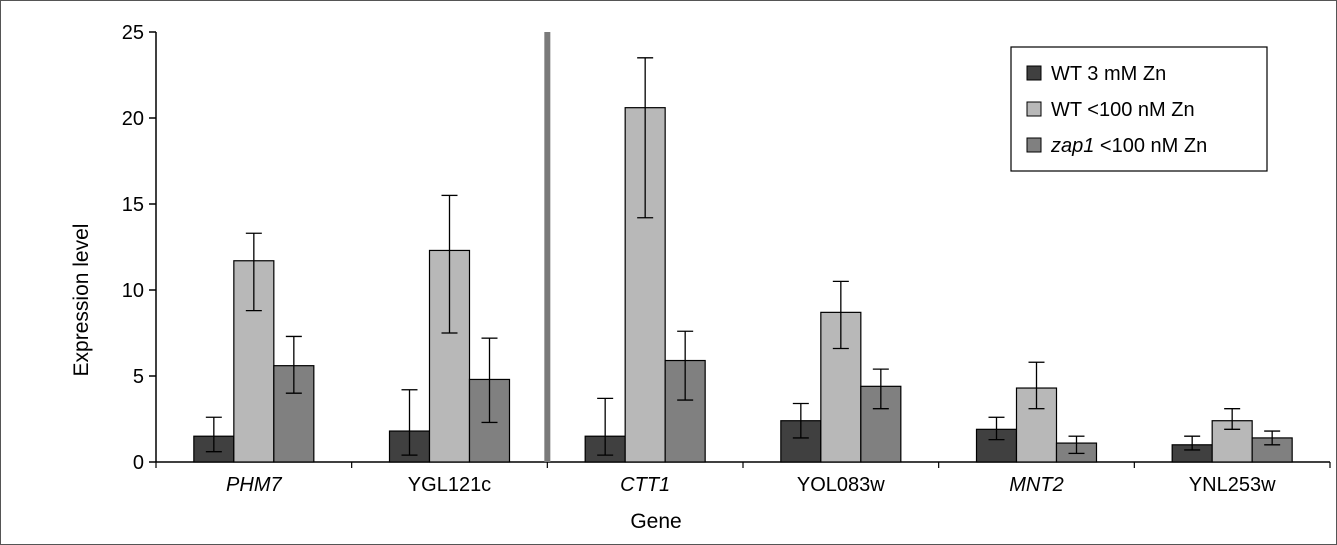  Describe the element at coordinates (133, 205) in the screenshot. I see `y-tick-label: 15` at that location.